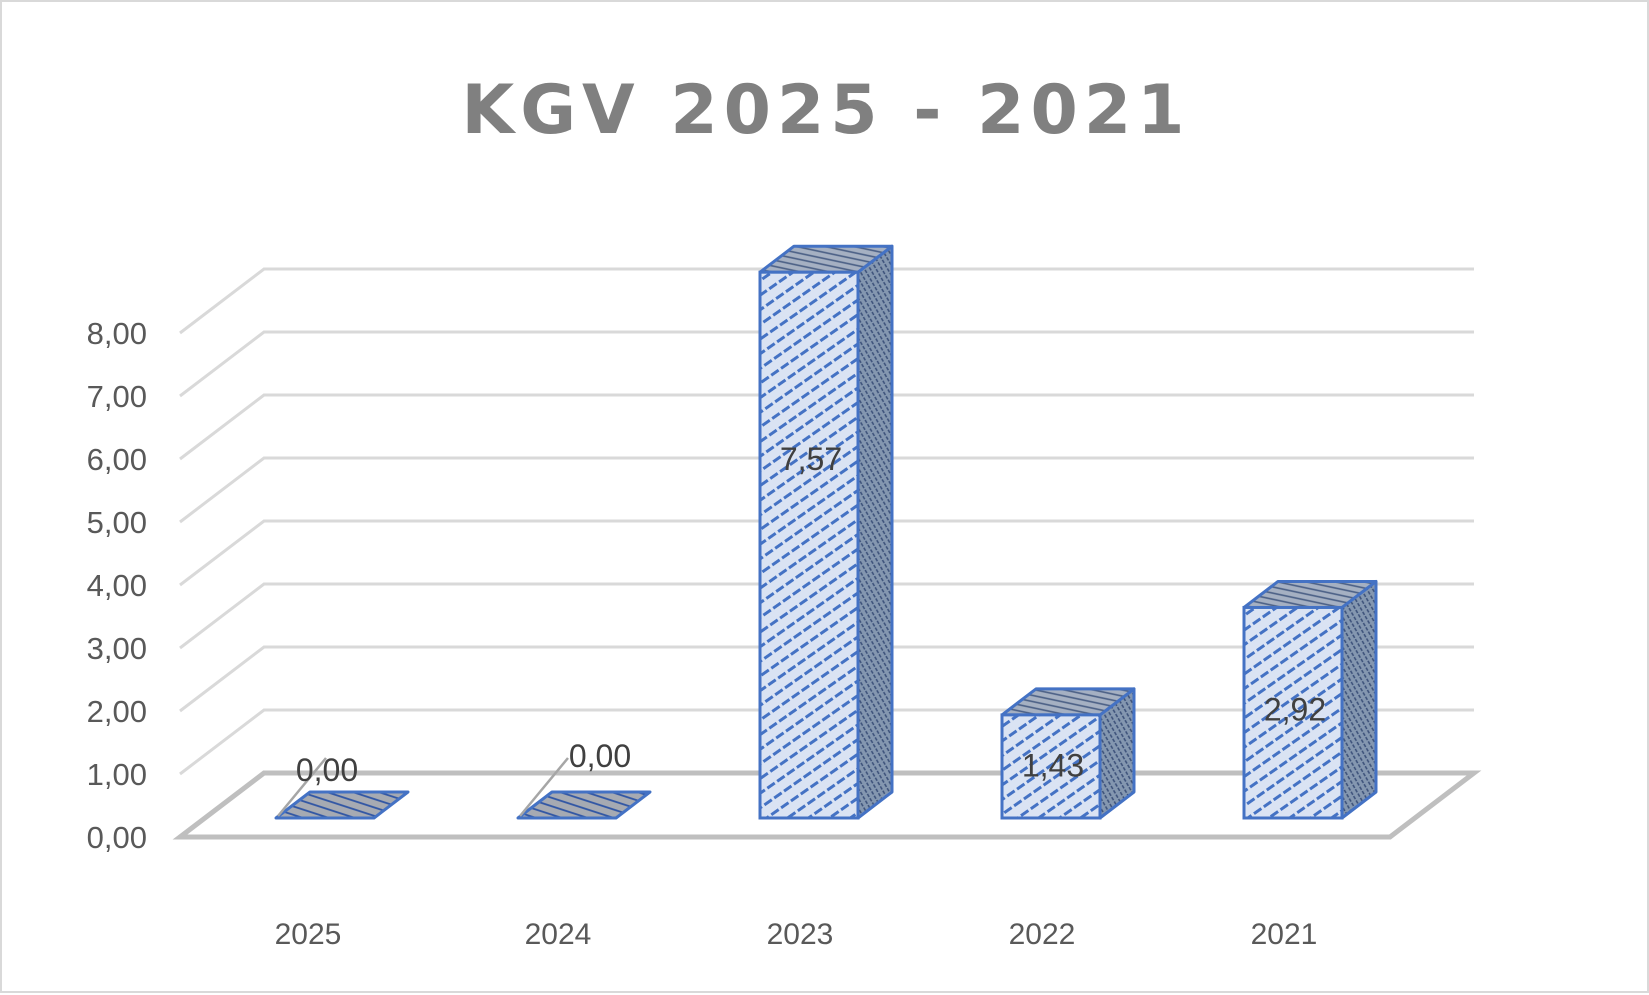  What do you see at coordinates (117, 459) in the screenshot?
I see `y-tick-label: 6,00` at bounding box center [117, 459].